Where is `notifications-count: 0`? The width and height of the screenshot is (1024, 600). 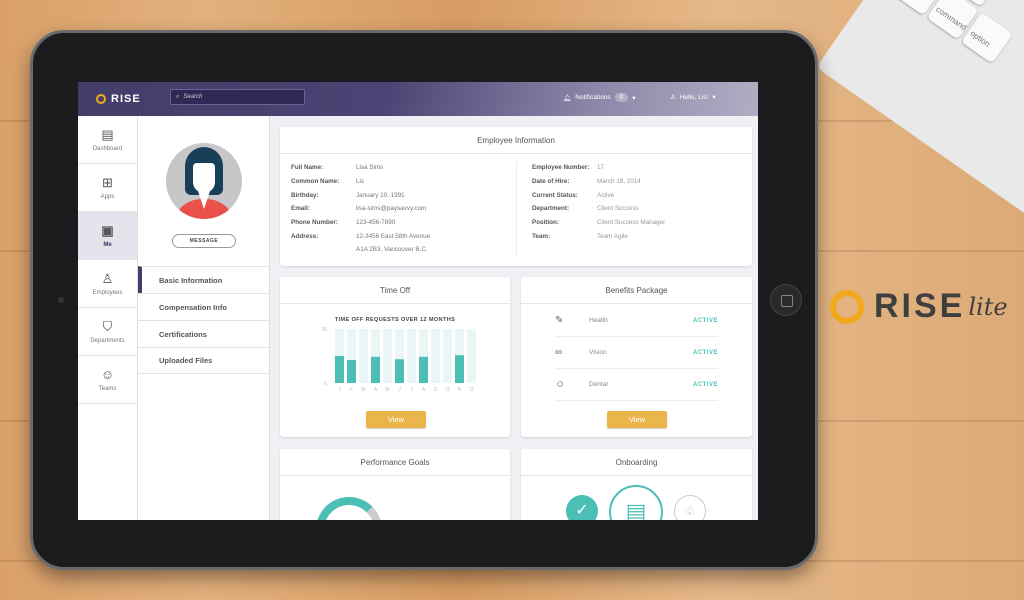
notifications-count: 0 is located at coordinates (621, 97).